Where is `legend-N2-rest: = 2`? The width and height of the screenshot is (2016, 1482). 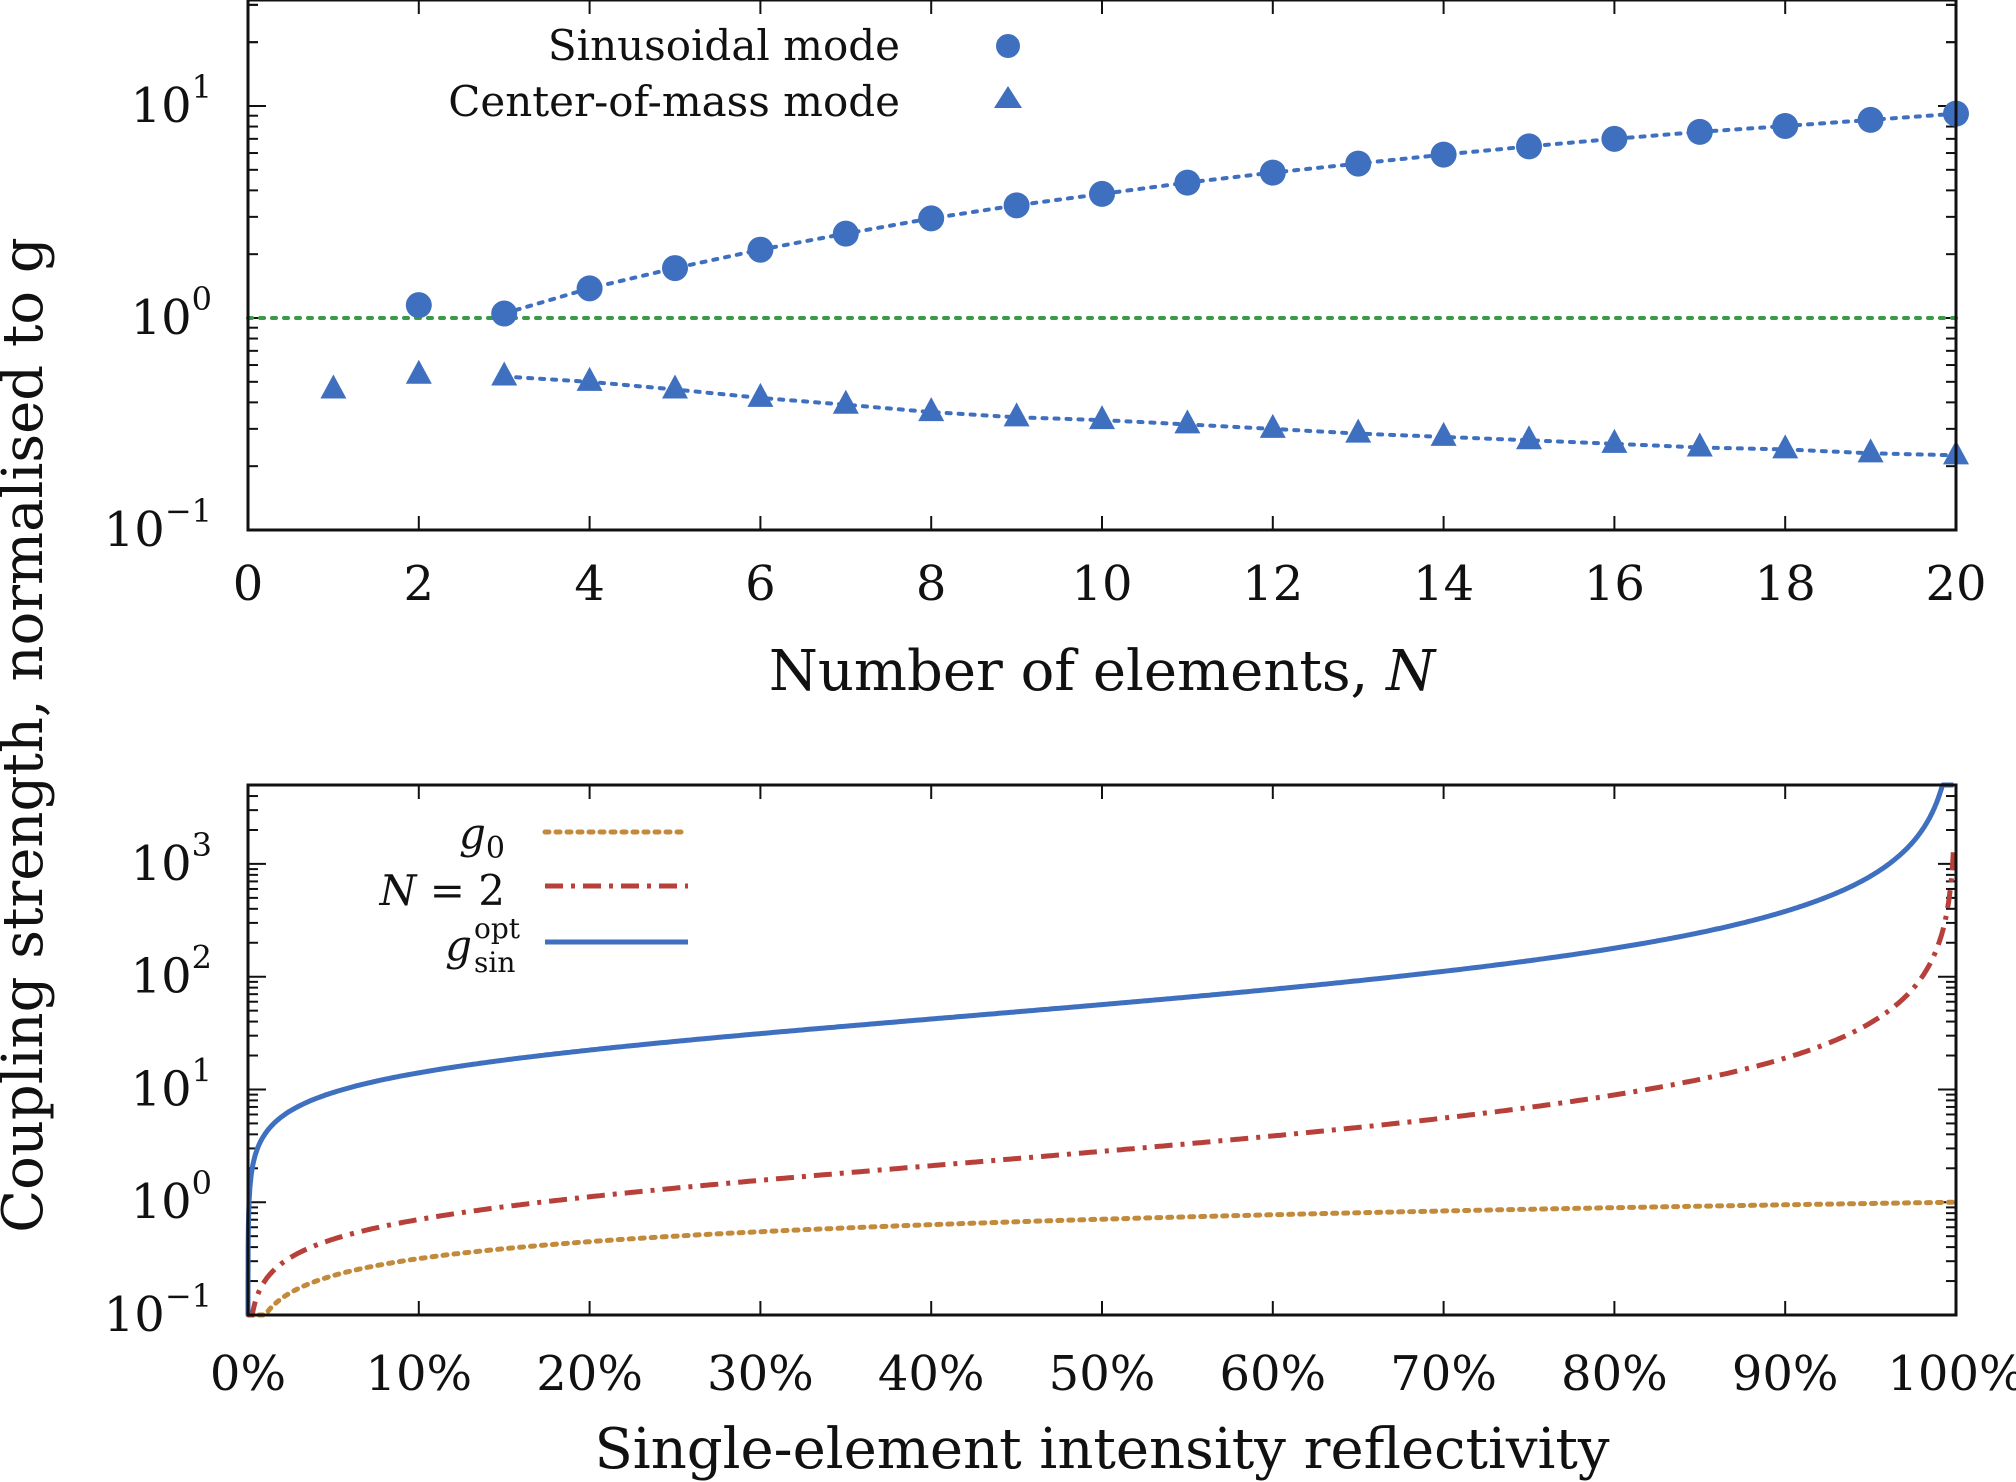
legend-N2-rest: = 2 is located at coordinates (460, 890).